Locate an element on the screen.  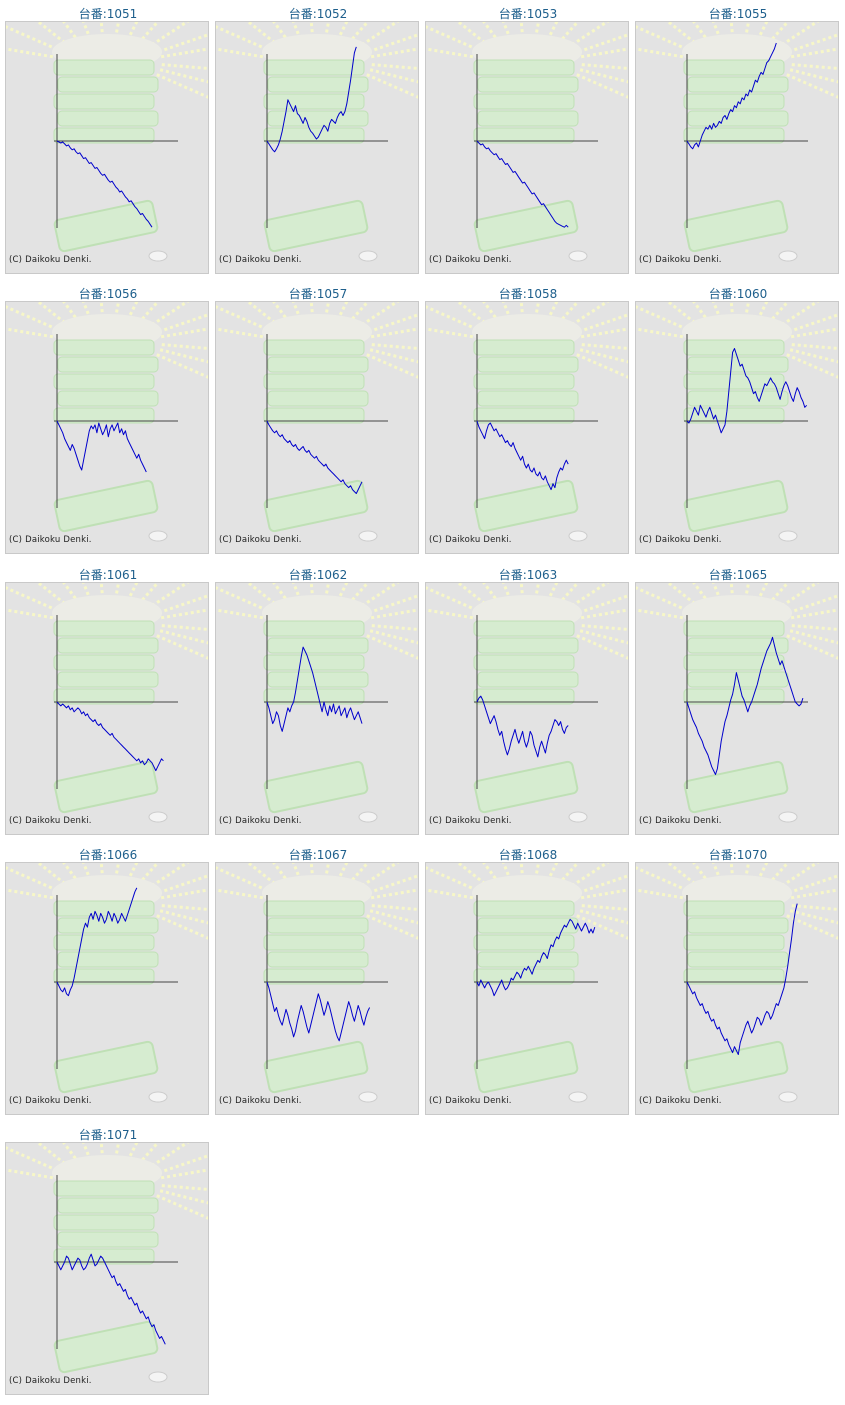
machine-cell: 台番:1061 (C) Daikoku Denki. is located at coordinates (108, 701).